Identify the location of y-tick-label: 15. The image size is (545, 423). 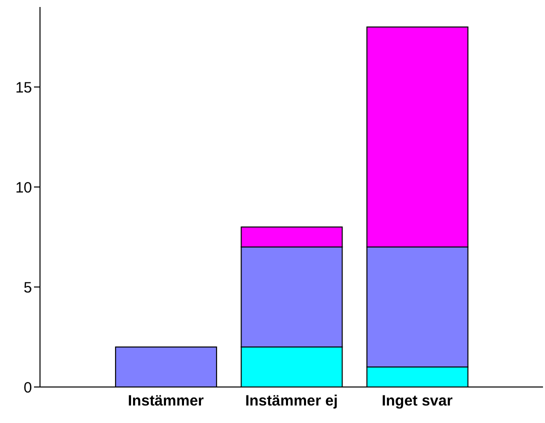
(23, 87).